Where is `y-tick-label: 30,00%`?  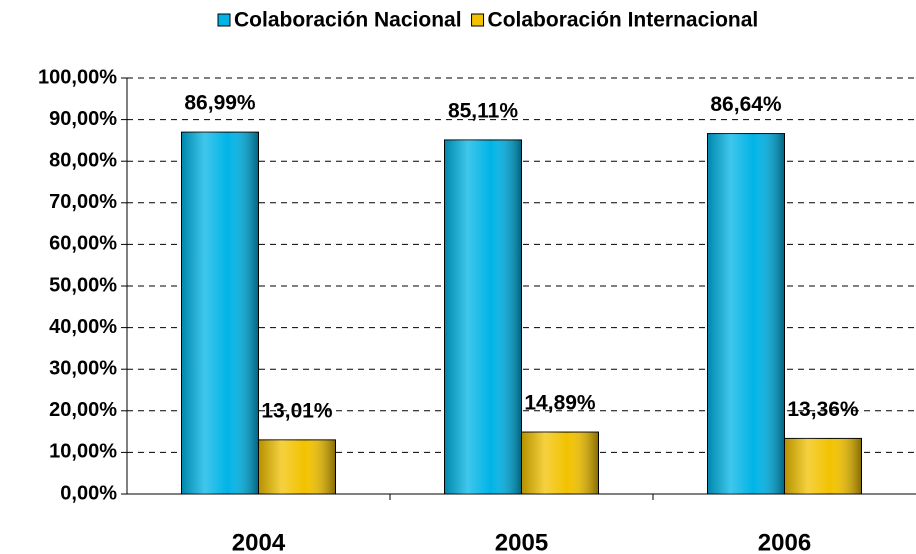
y-tick-label: 30,00% is located at coordinates (83, 368).